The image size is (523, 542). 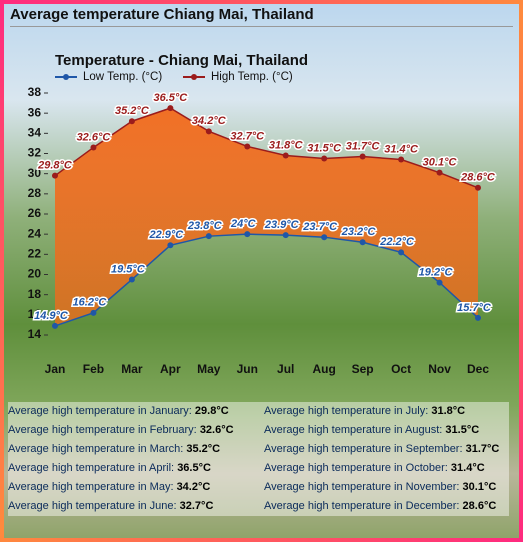 I want to click on data-label: 23.7°C, so click(x=320, y=227).